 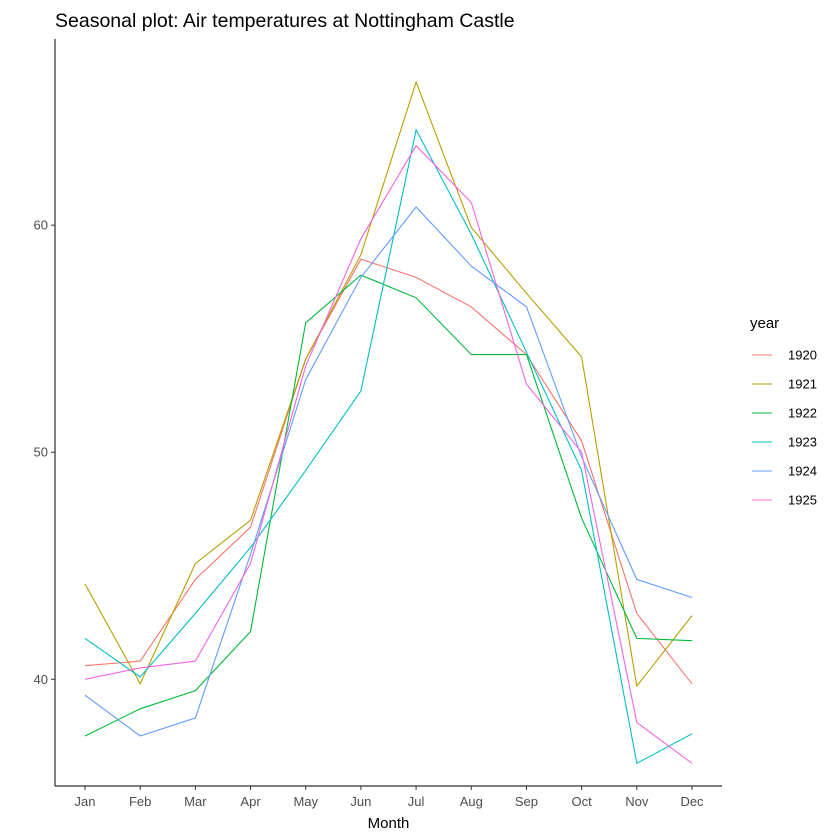 I want to click on x-tick-label: May, so click(x=305, y=801).